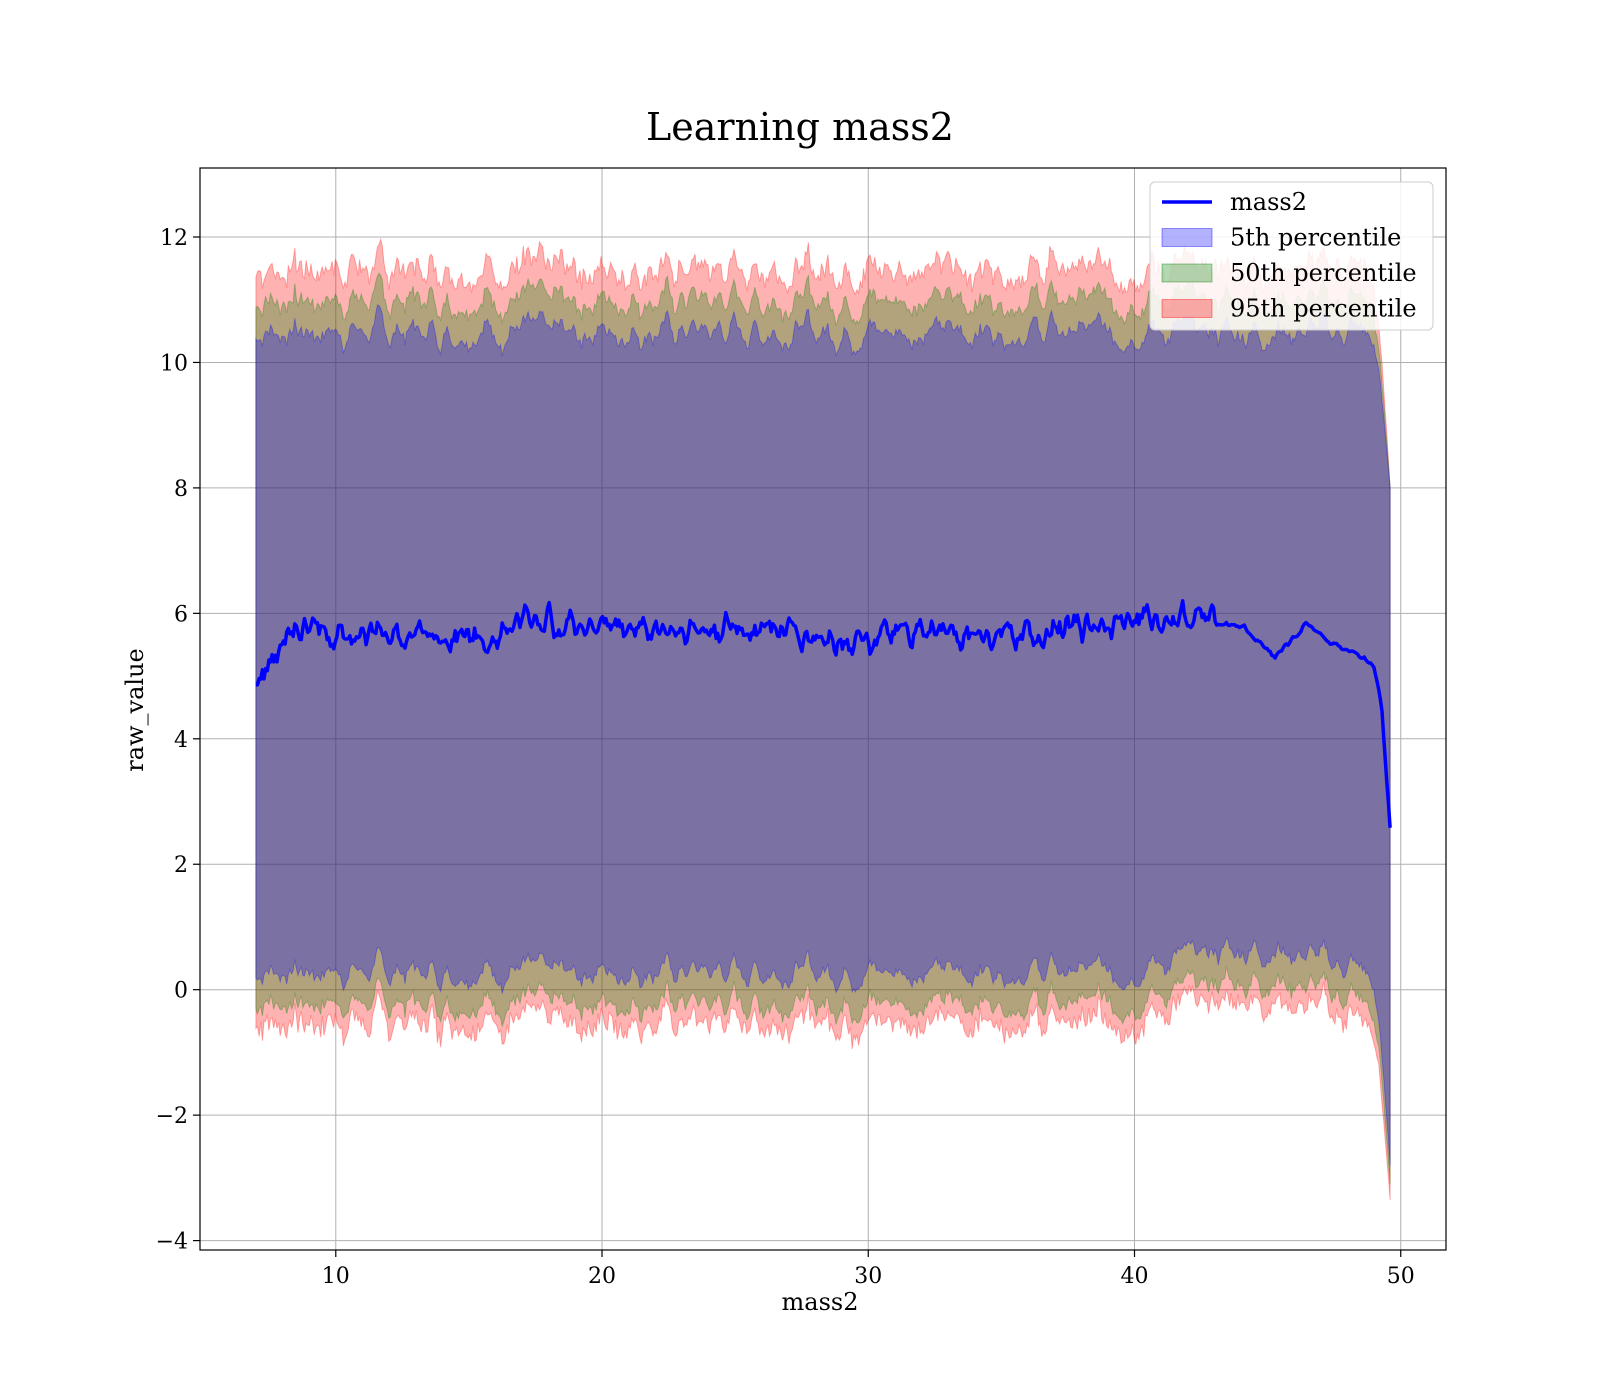  I want to click on y-tick-label: 10, so click(174, 363).